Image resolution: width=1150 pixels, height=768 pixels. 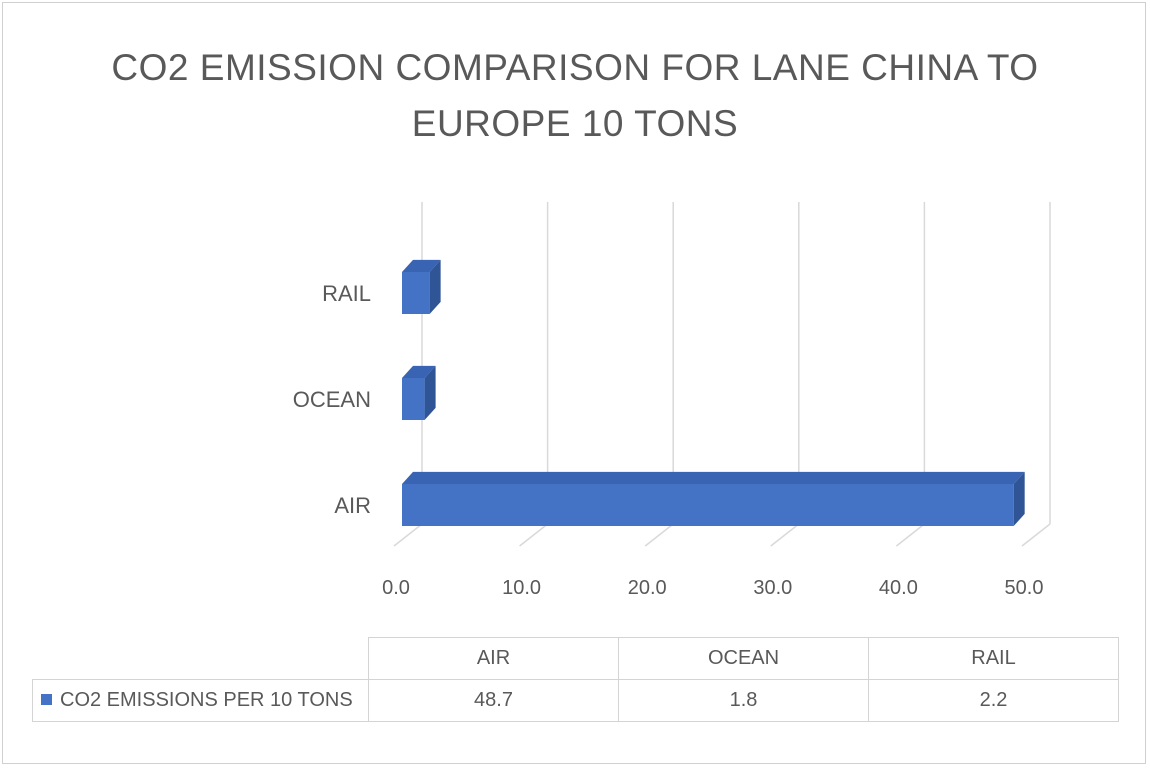 What do you see at coordinates (575, 123) in the screenshot?
I see `chart-title-line-2: EUROPE 10 TONS` at bounding box center [575, 123].